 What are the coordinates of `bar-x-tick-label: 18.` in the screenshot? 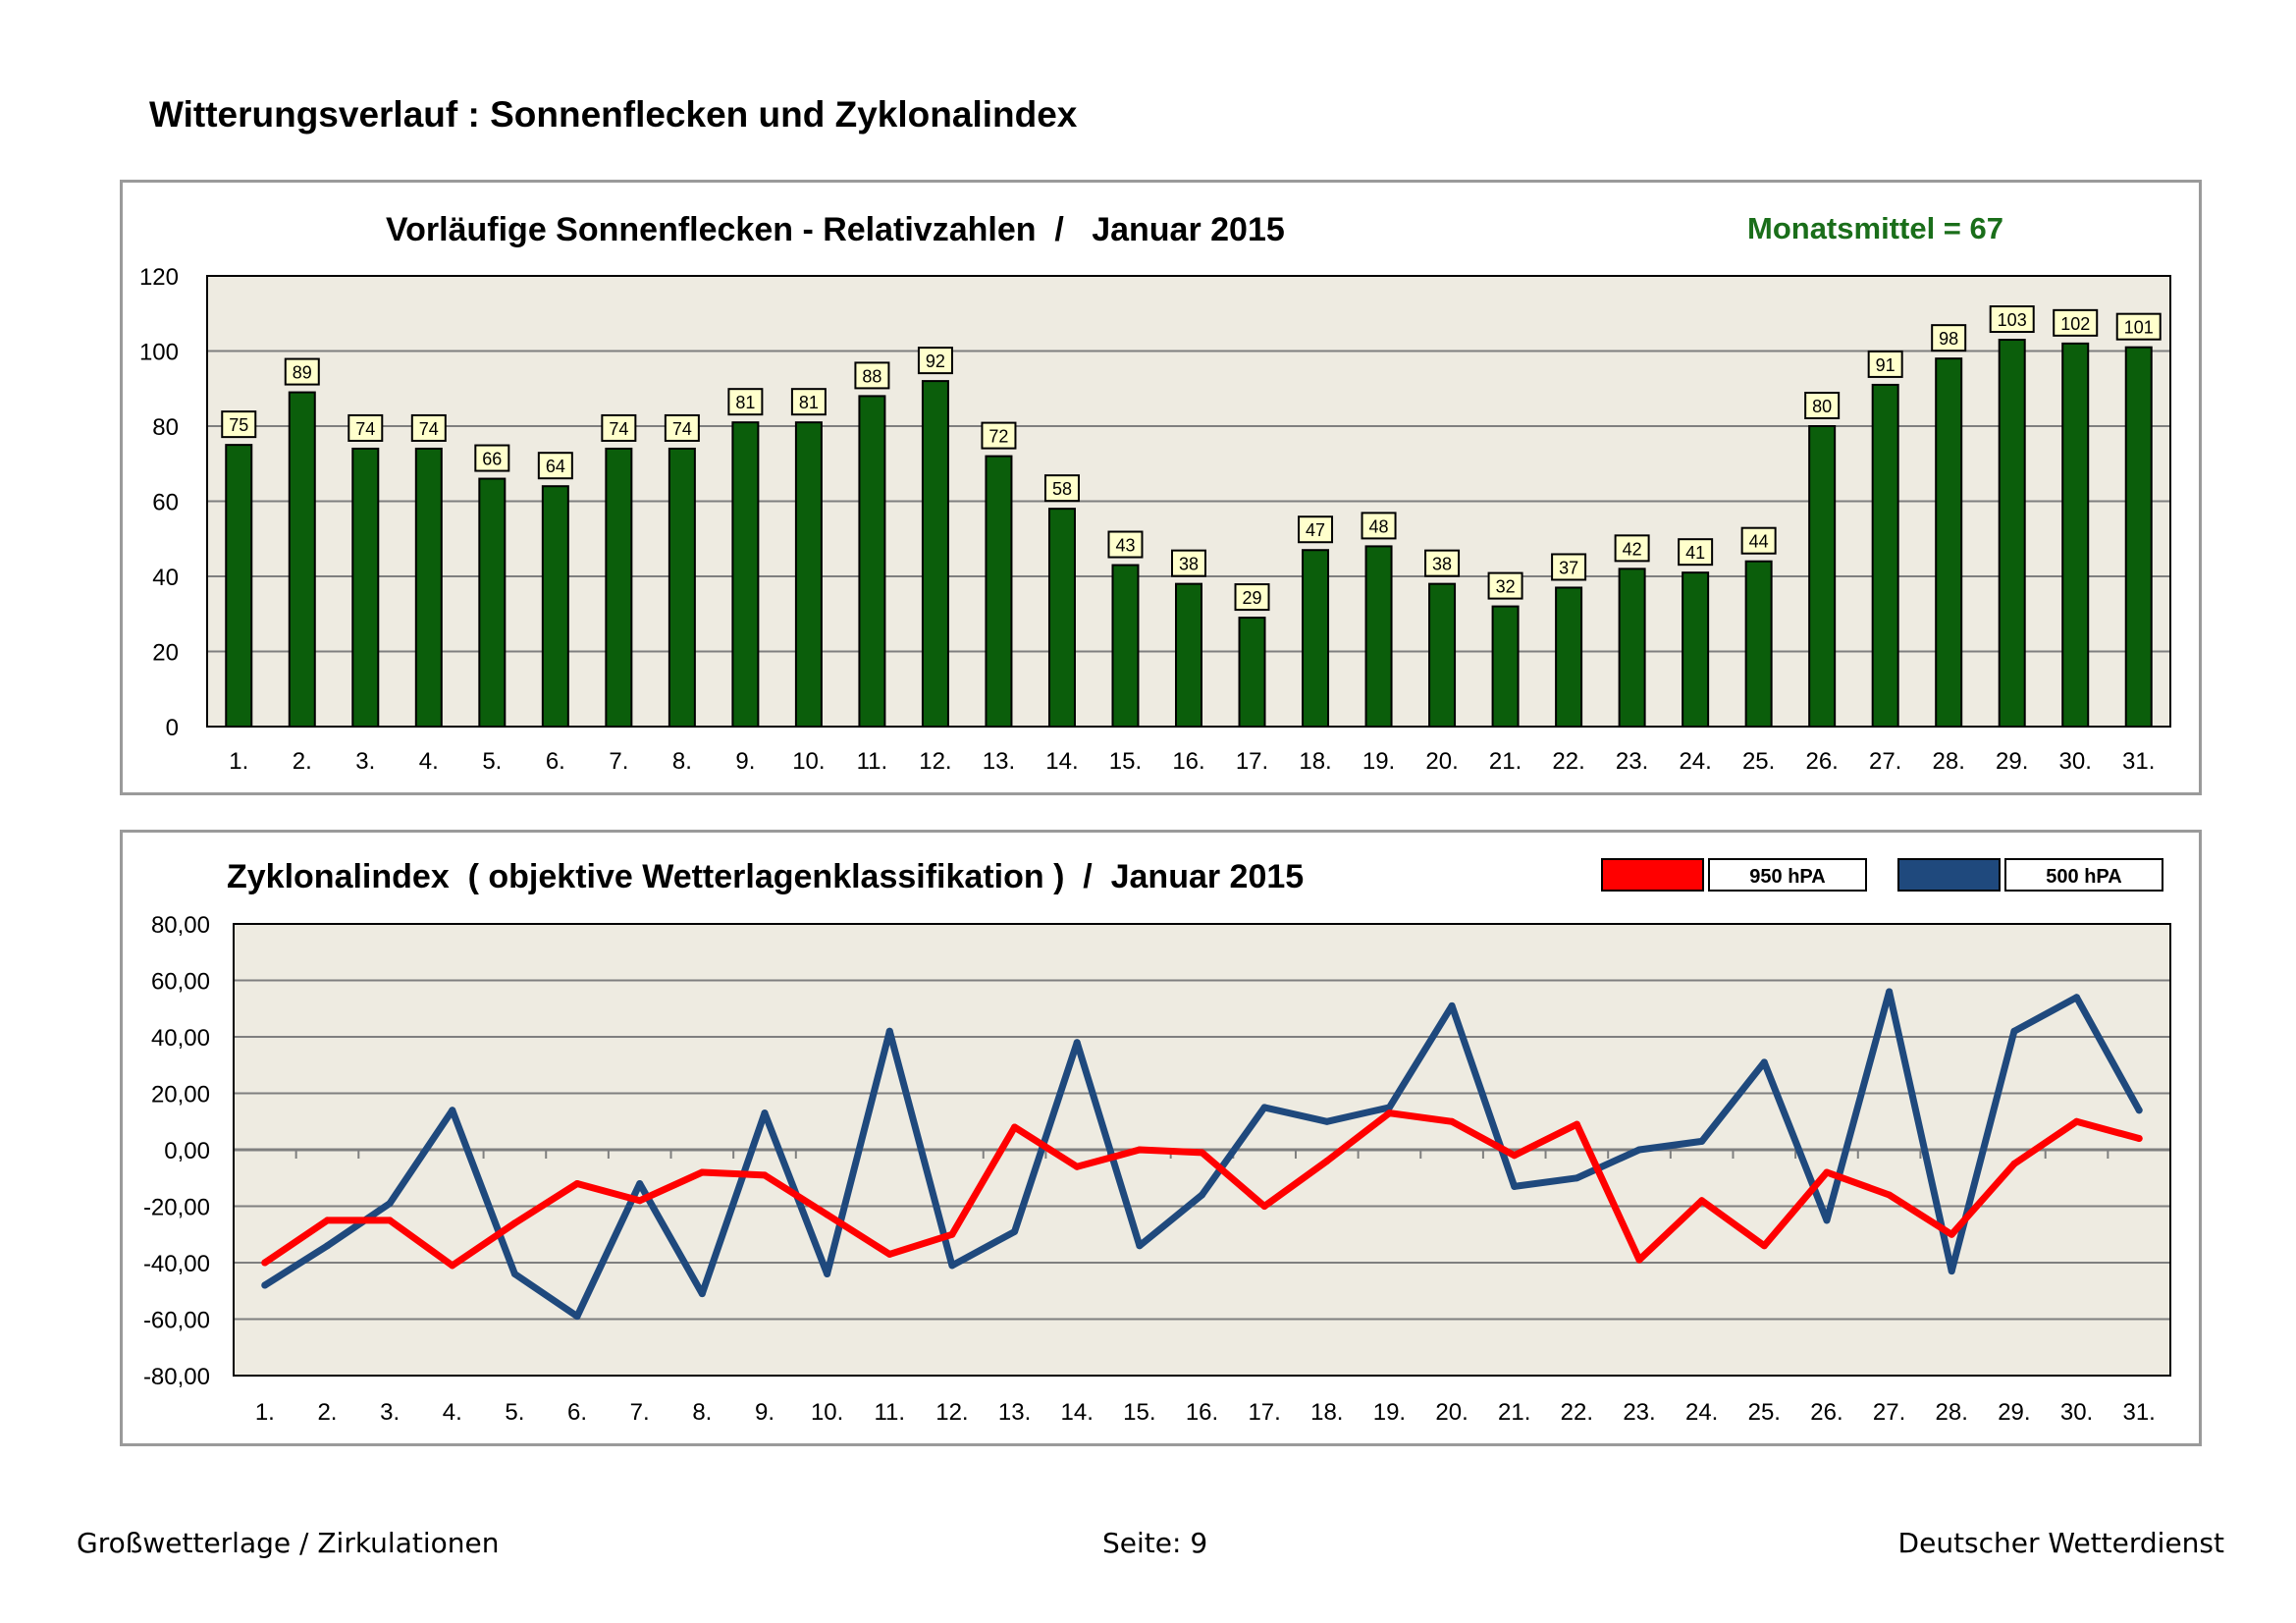 It's located at (1315, 761).